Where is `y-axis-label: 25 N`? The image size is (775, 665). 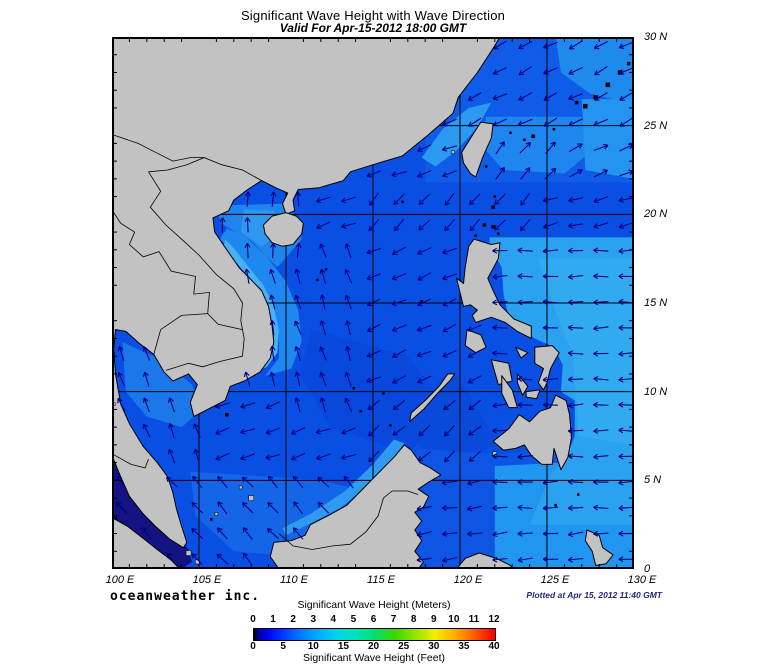 y-axis-label: 25 N is located at coordinates (656, 125).